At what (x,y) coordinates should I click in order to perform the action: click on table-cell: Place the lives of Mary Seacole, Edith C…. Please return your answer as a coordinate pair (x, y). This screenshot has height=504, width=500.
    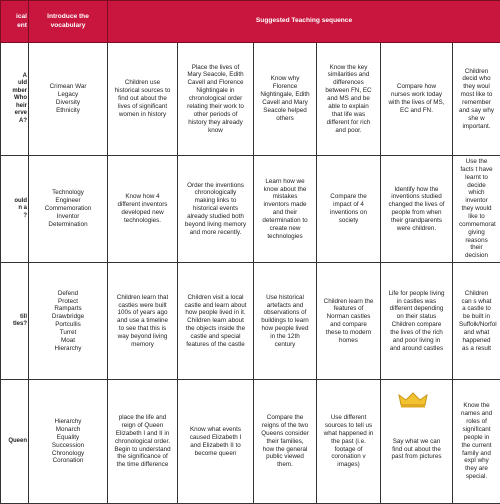
    Looking at the image, I should click on (216, 99).